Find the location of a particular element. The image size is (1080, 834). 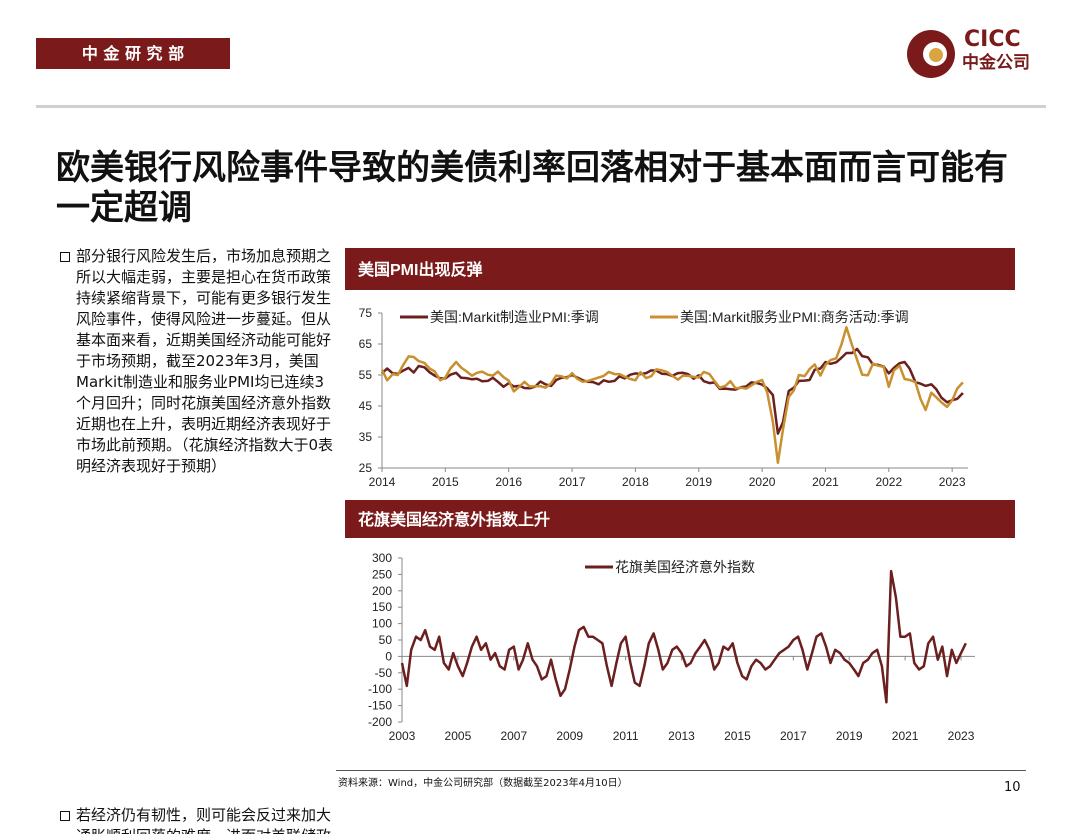

x-tick-label: 2011 is located at coordinates (626, 736).